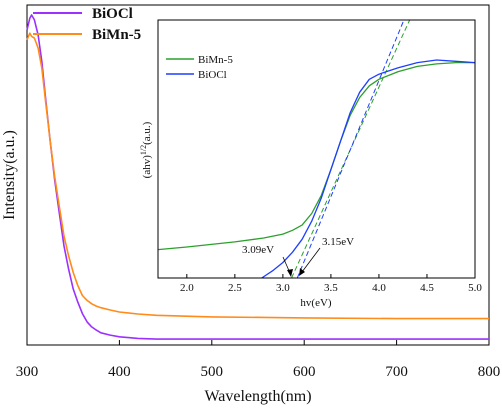  I want to click on inset-x-tick-label: 2.0, so click(187, 288).